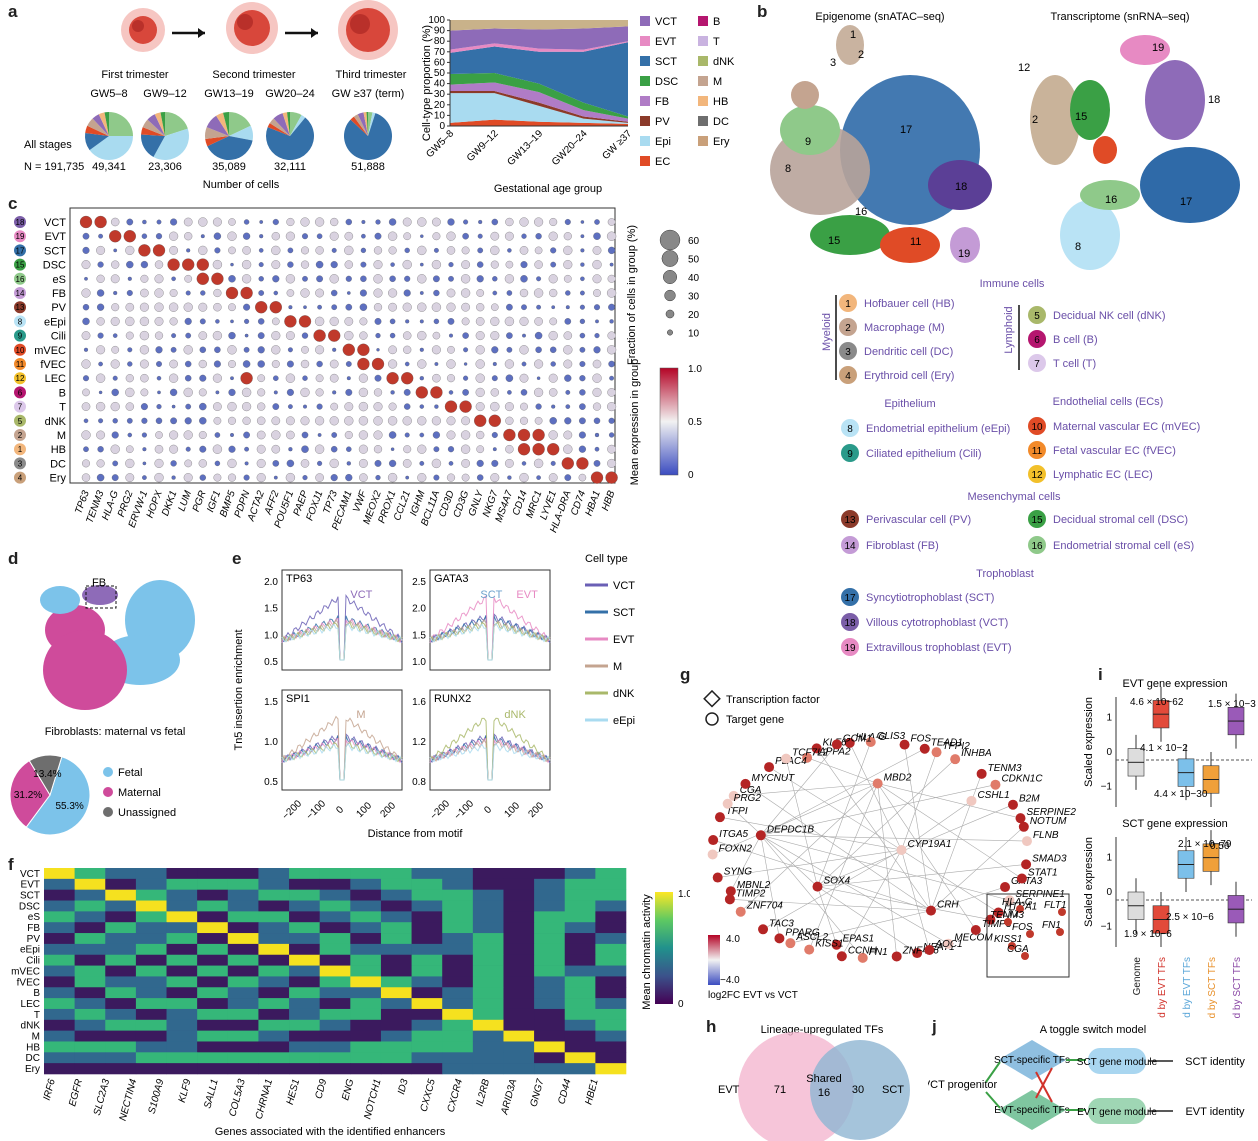 The image size is (1258, 1141). Describe the element at coordinates (115, 732) in the screenshot. I see `fb-pie-title: Fibroblasts: maternal vs fetal` at that location.